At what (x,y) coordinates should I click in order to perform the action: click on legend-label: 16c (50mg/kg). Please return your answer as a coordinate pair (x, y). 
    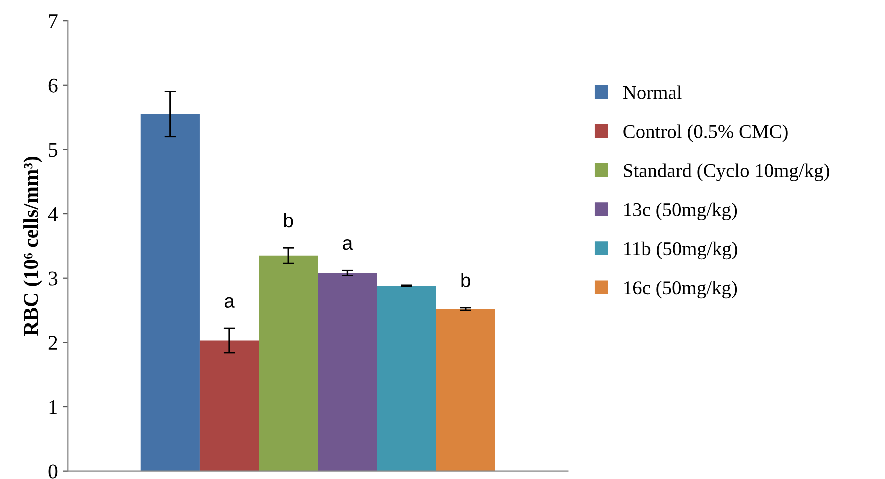
    Looking at the image, I should click on (681, 289).